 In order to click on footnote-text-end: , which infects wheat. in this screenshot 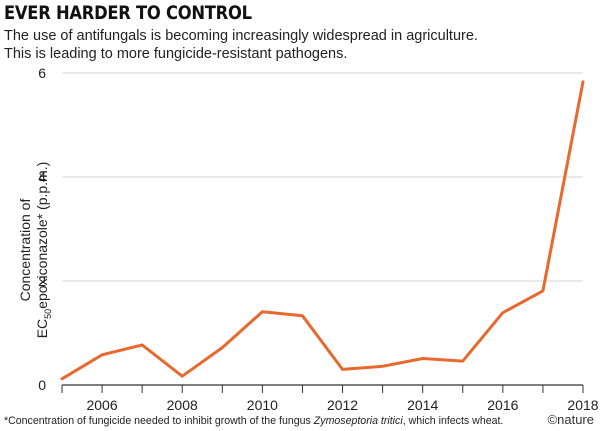, I will do `click(453, 421)`.